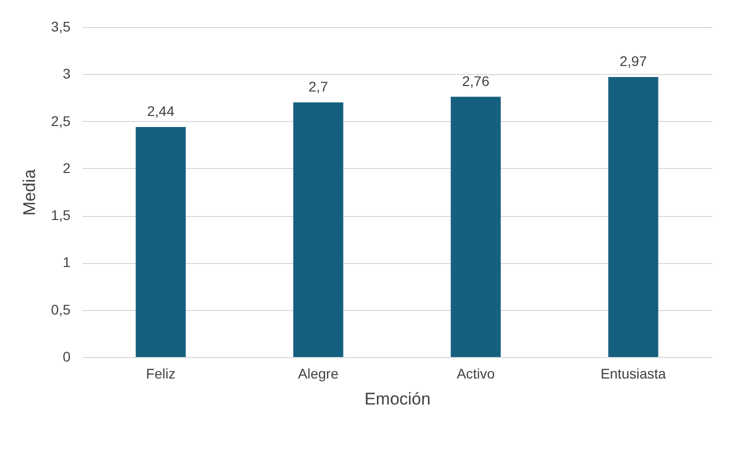 The width and height of the screenshot is (752, 457). I want to click on y-tick-label: 0,5, so click(61, 309).